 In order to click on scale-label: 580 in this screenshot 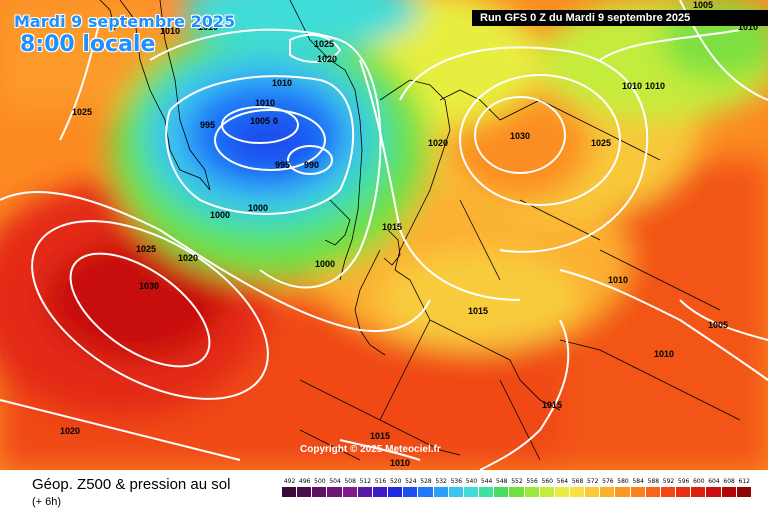, I will do `click(623, 481)`.